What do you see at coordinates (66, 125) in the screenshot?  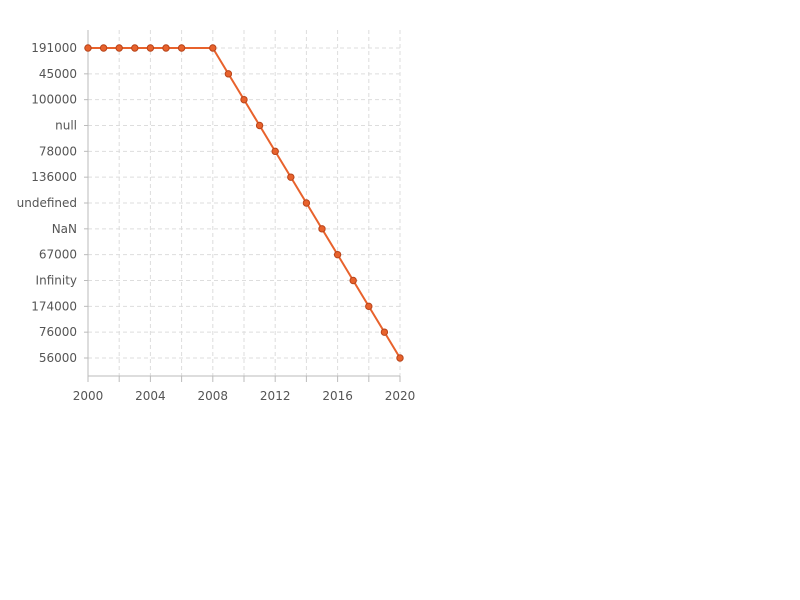 I see `y-tick-label: null` at bounding box center [66, 125].